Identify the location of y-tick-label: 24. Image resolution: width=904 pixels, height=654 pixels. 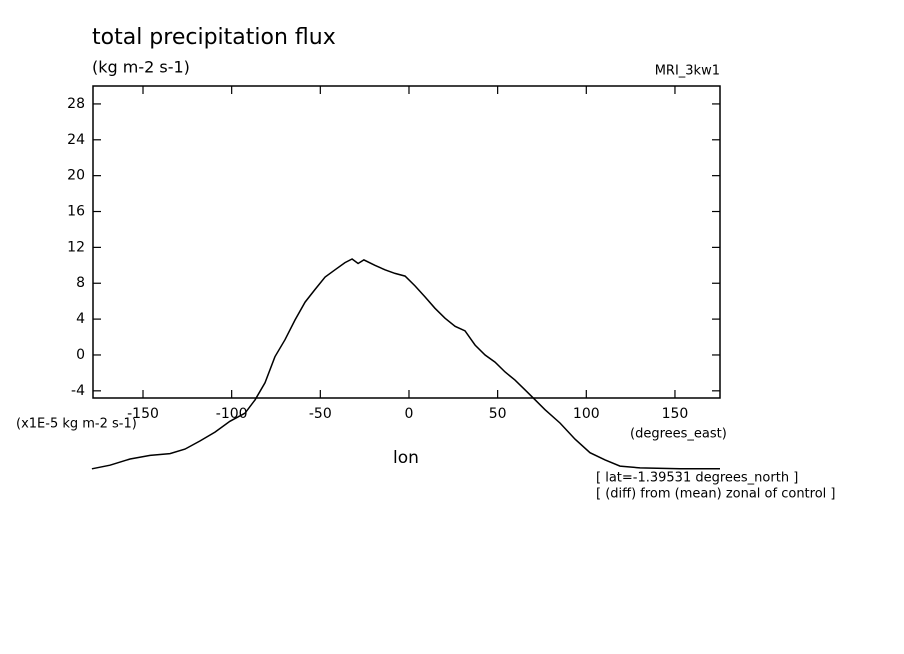
(76, 140).